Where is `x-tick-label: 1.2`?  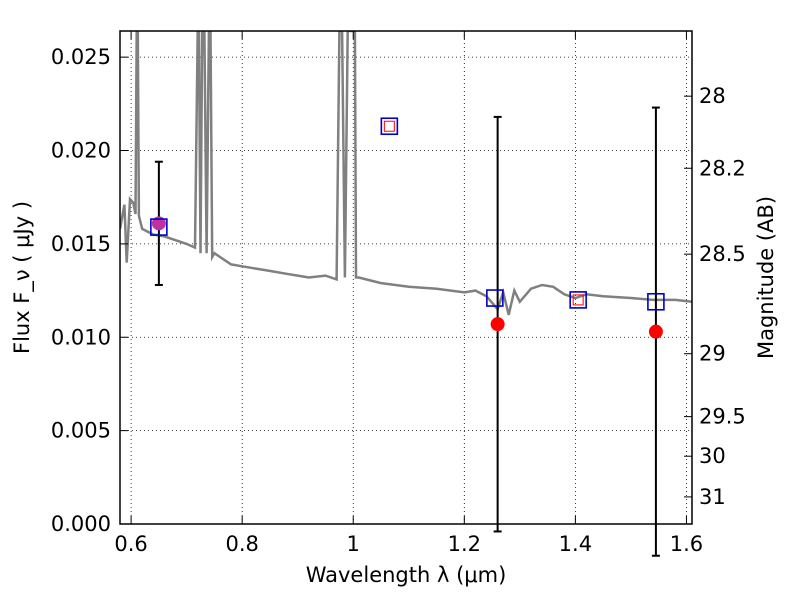 x-tick-label: 1.2 is located at coordinates (464, 544).